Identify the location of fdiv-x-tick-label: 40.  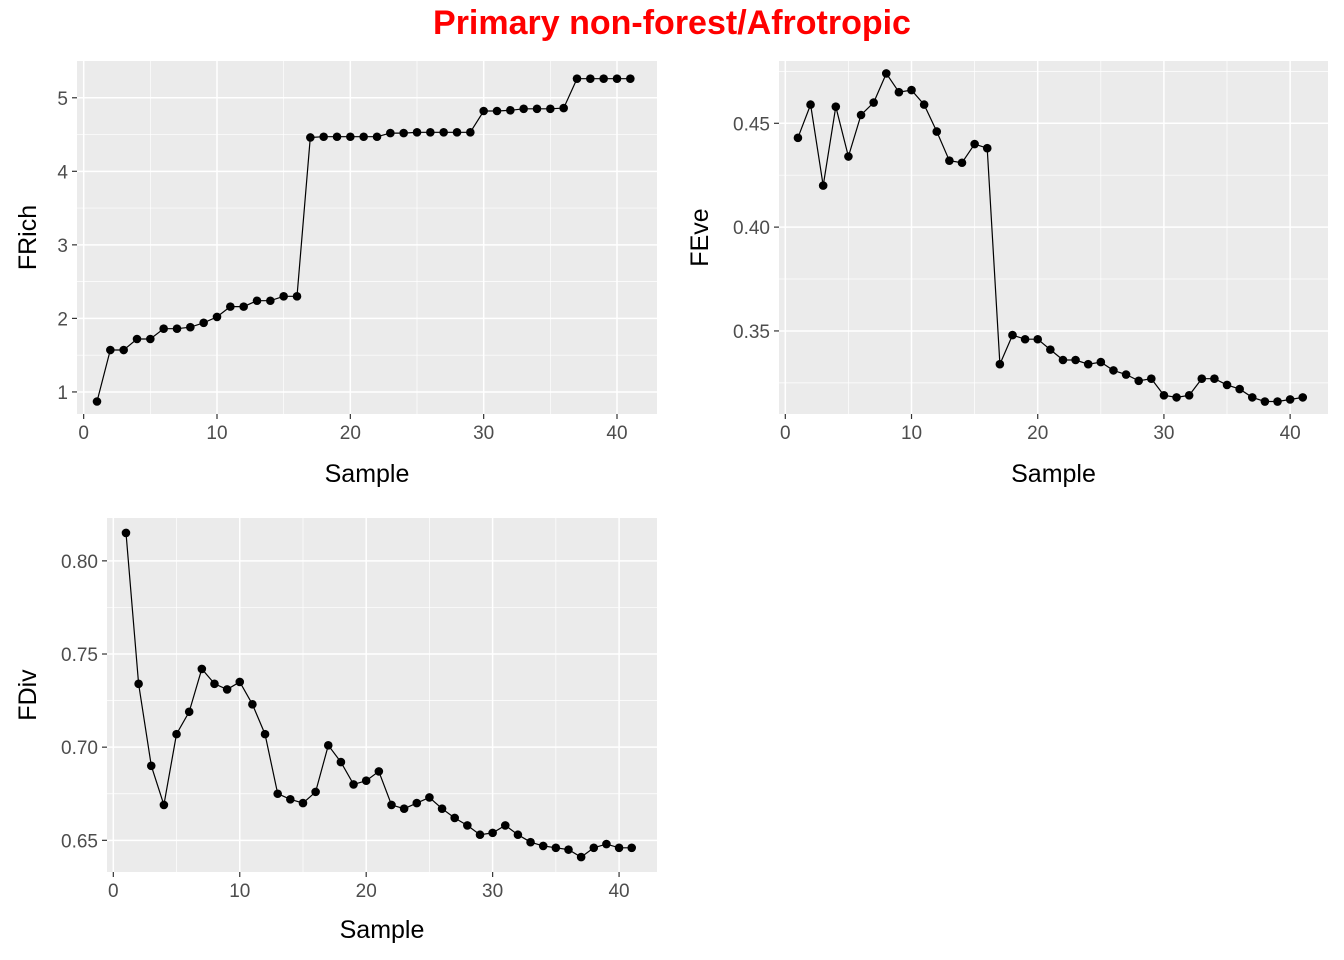
(618, 891).